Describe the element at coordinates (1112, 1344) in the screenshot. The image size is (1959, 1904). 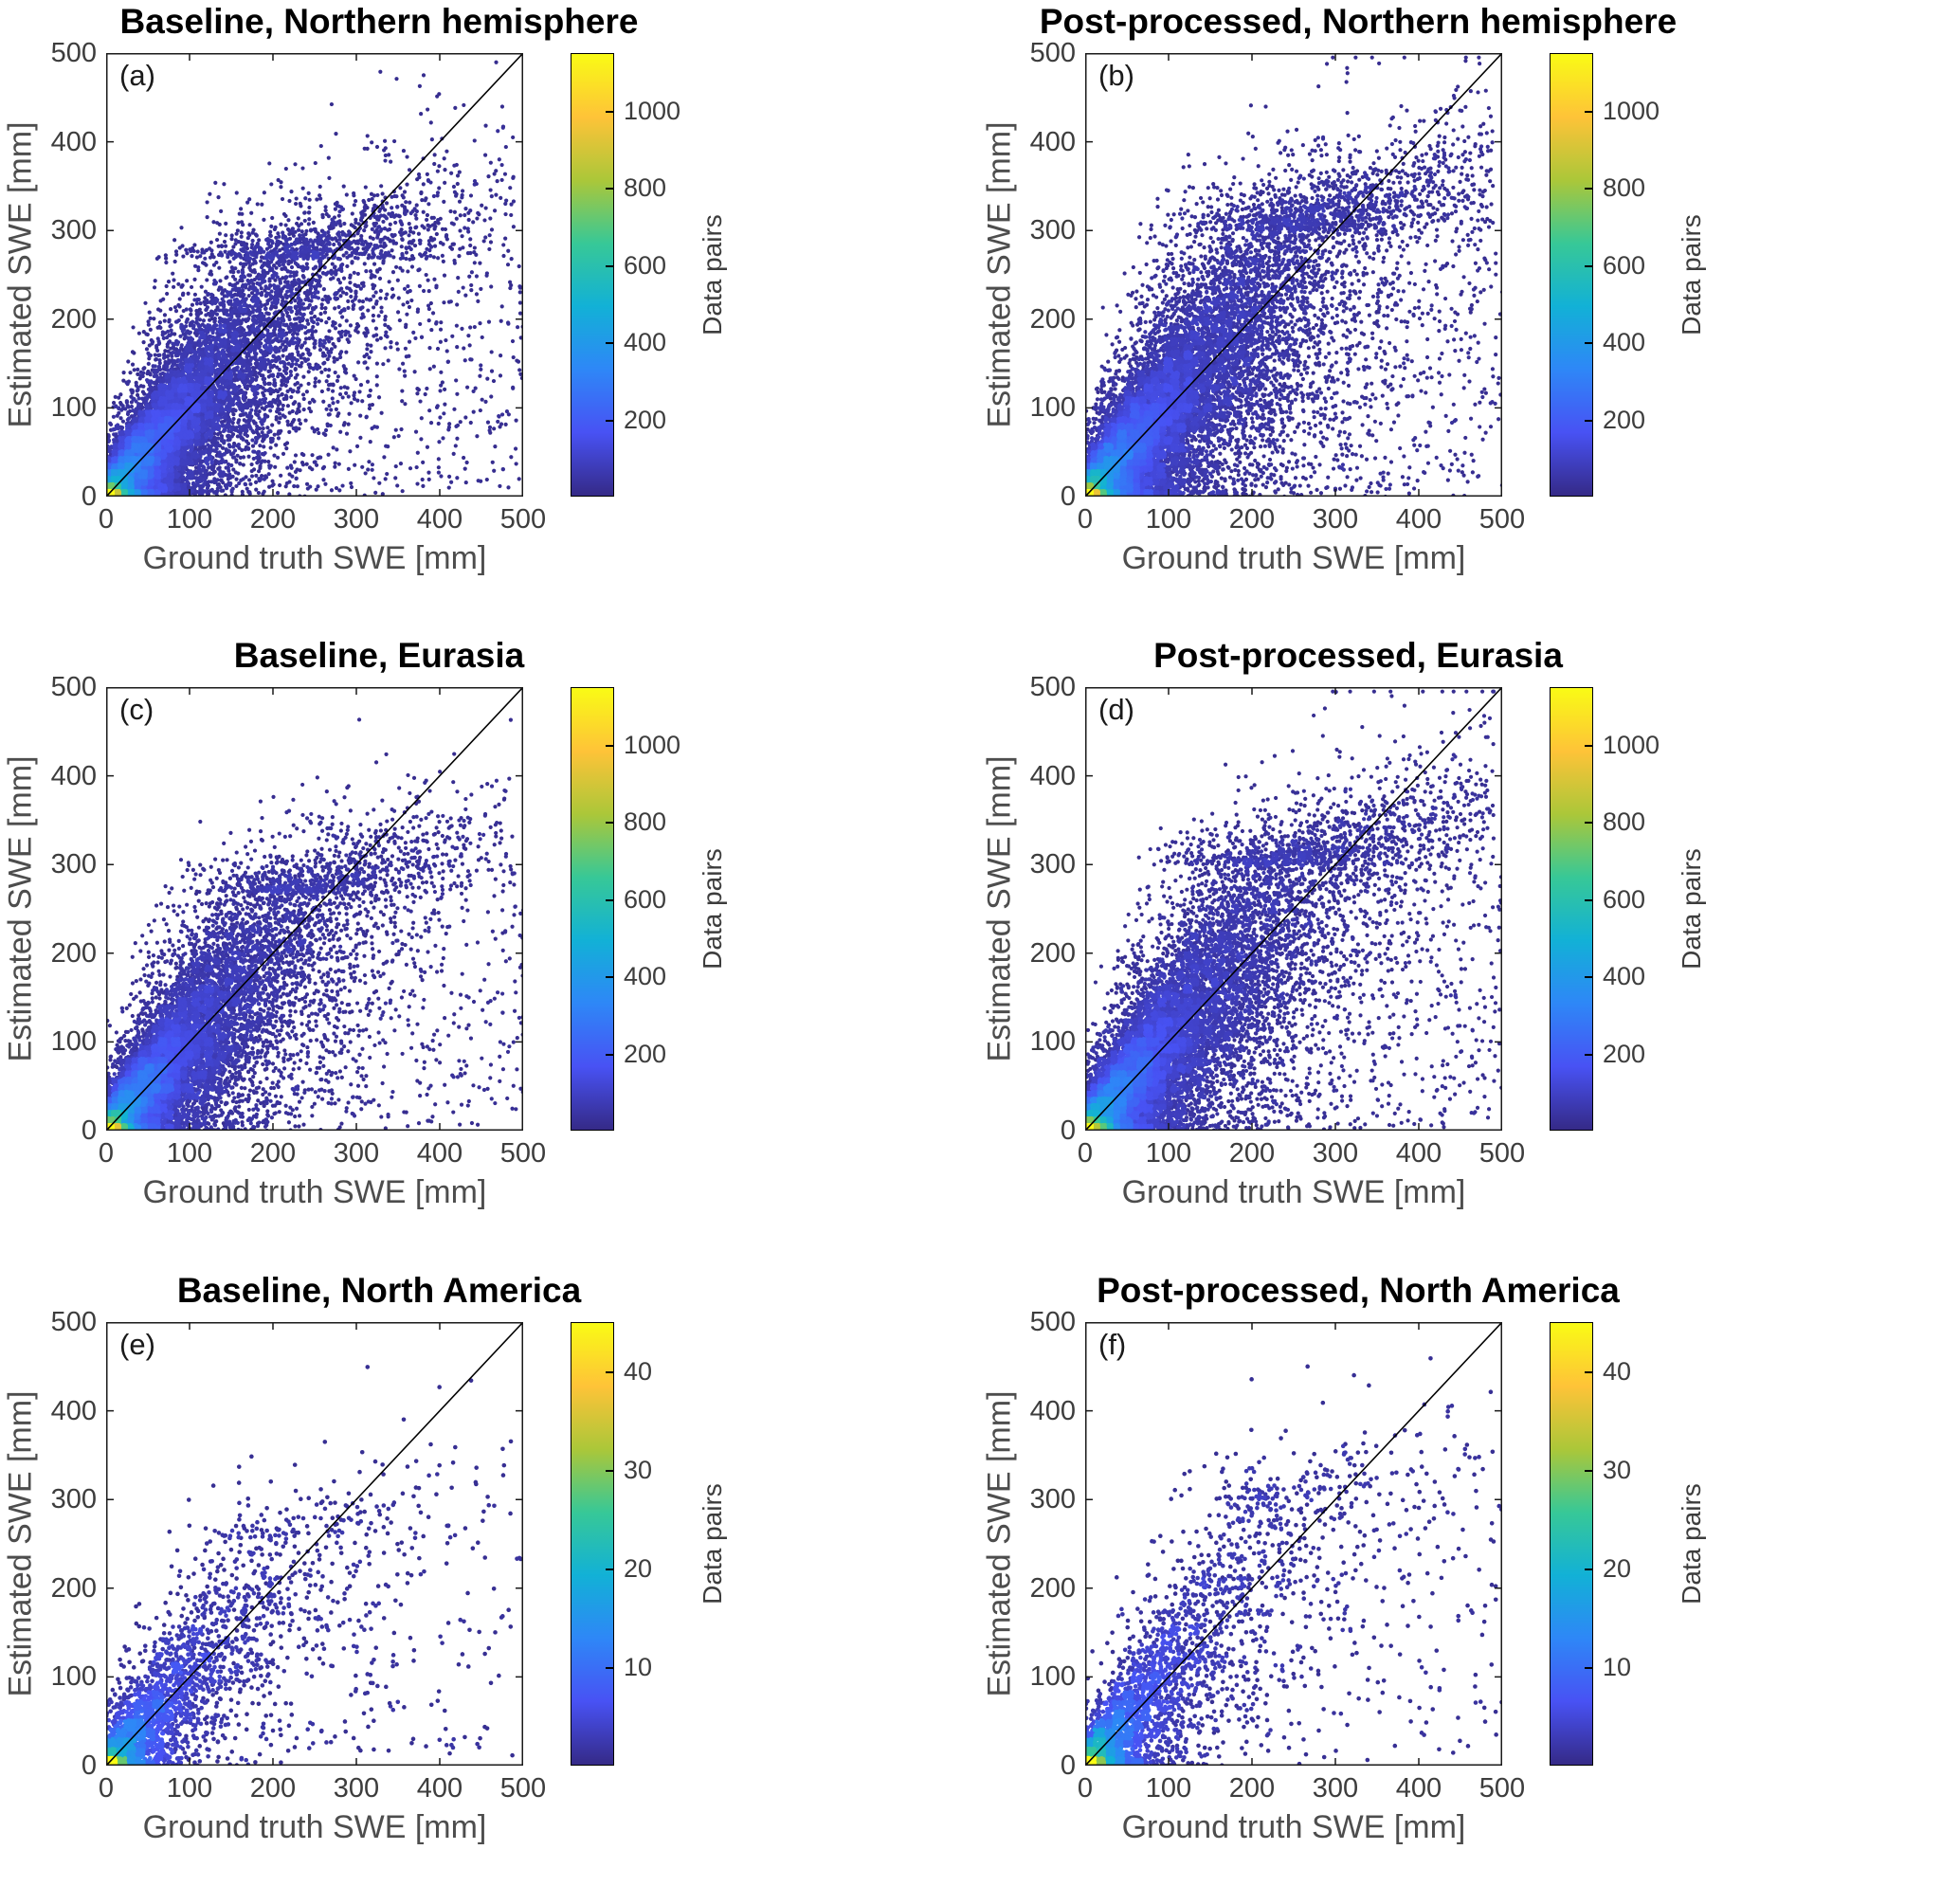
I see `panel-letter: (f)` at that location.